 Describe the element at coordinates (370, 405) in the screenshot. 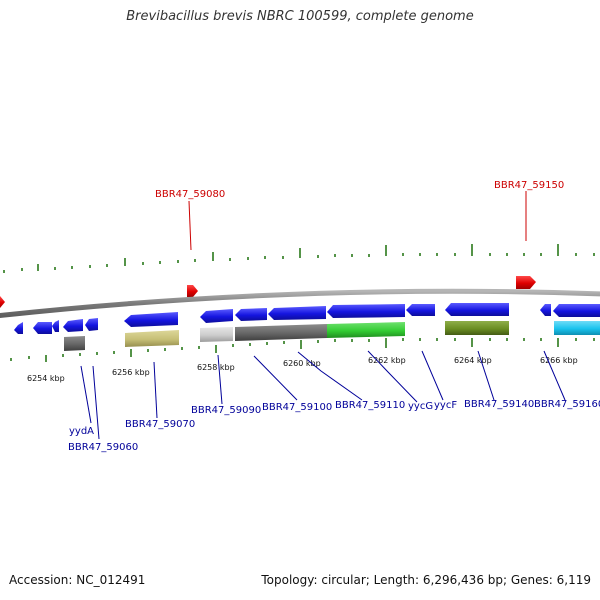

I see `gene-label-bbr47-59110: BBR47_59110` at that location.